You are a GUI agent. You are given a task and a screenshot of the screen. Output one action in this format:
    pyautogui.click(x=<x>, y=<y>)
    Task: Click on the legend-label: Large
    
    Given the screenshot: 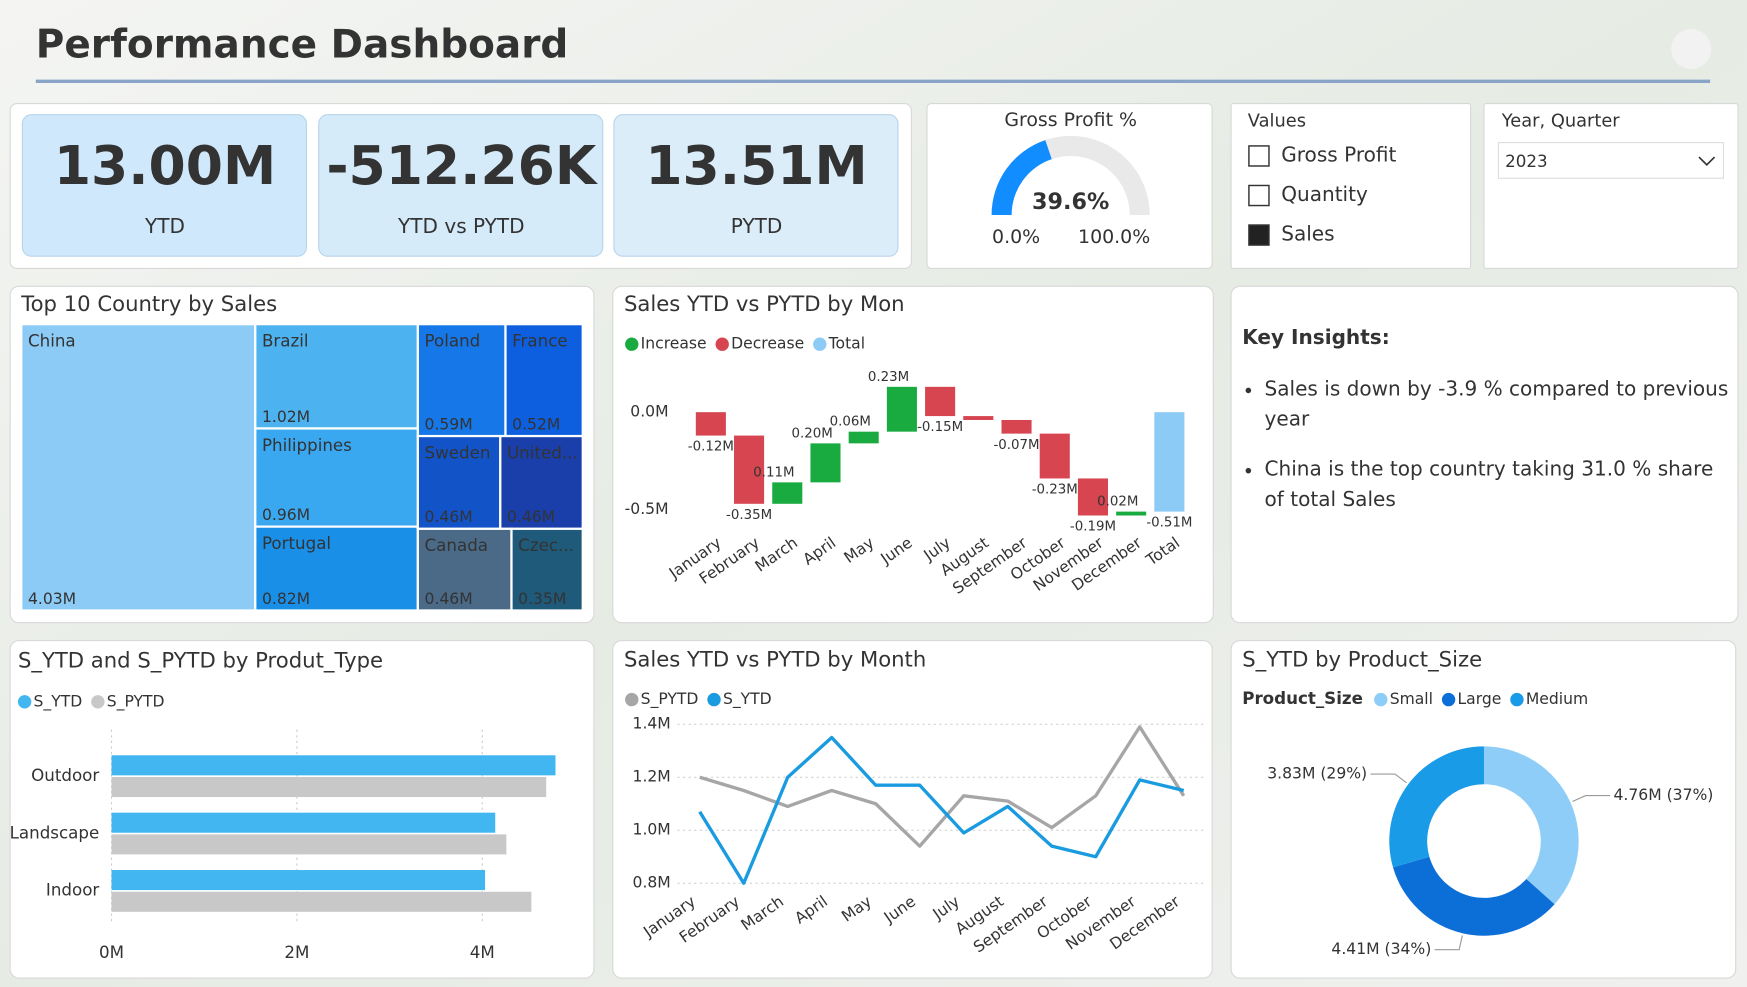 What is the action you would take?
    pyautogui.click(x=1479, y=699)
    